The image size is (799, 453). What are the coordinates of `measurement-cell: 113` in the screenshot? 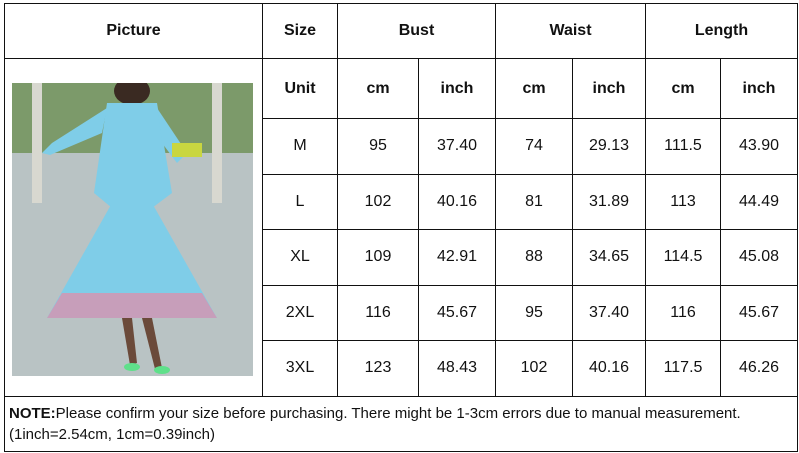 It's located at (683, 201).